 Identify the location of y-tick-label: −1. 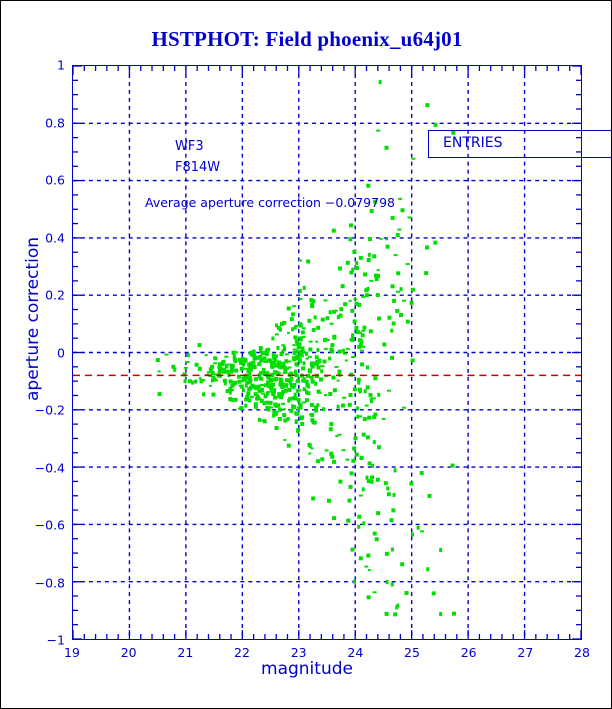
(55, 640).